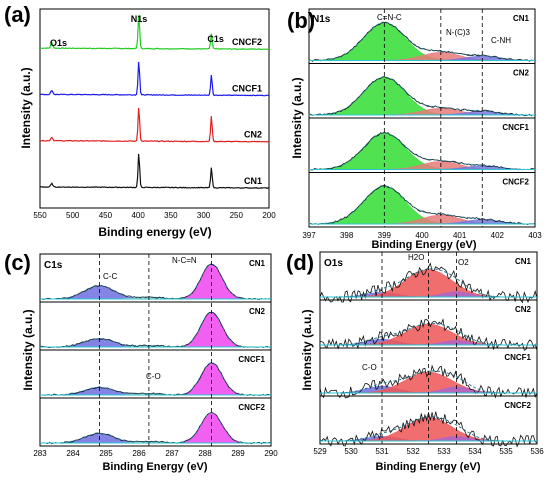 This screenshot has width=554, height=483. Describe the element at coordinates (17, 14) in the screenshot. I see `panel-label-a: (a)` at that location.